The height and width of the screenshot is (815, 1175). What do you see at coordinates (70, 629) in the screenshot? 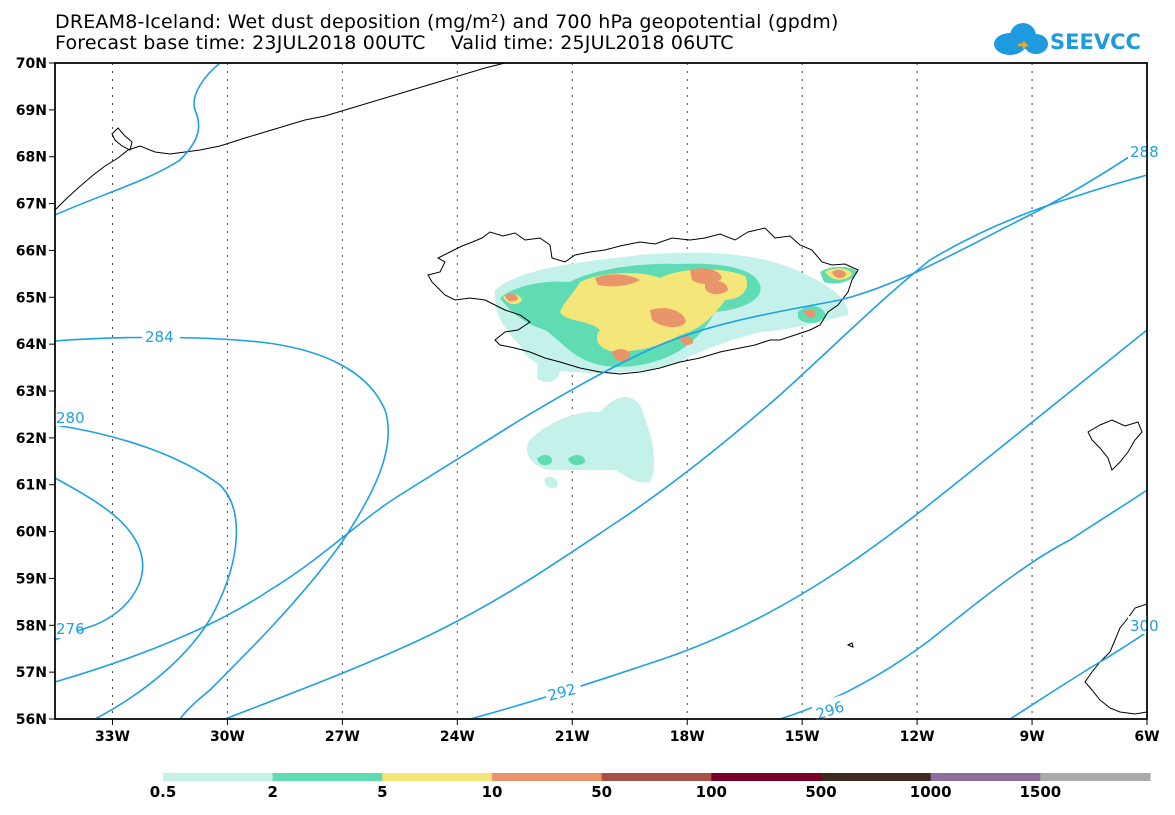
I see `contour-label-276: 276` at bounding box center [70, 629].